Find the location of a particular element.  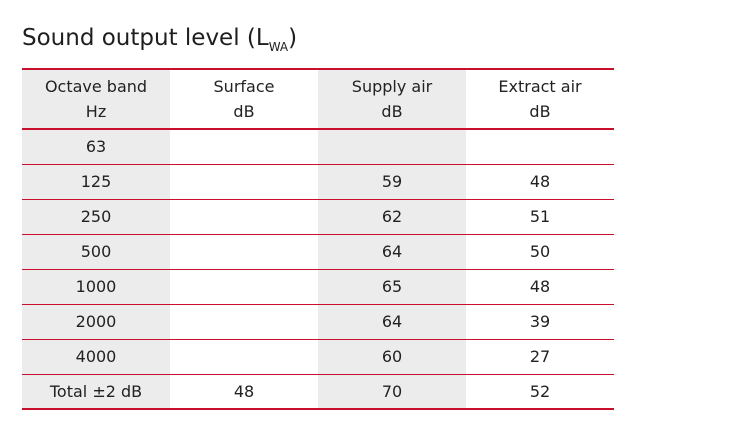

cell-supply: 70 is located at coordinates (392, 391).